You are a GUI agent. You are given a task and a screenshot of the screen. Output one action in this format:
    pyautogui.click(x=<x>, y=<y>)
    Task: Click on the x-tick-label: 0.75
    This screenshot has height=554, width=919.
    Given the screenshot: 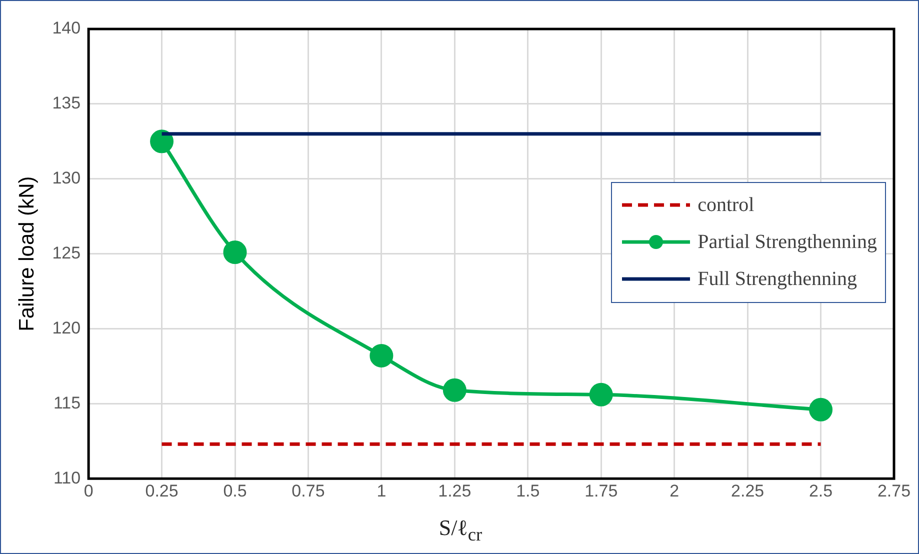 What is the action you would take?
    pyautogui.click(x=308, y=490)
    